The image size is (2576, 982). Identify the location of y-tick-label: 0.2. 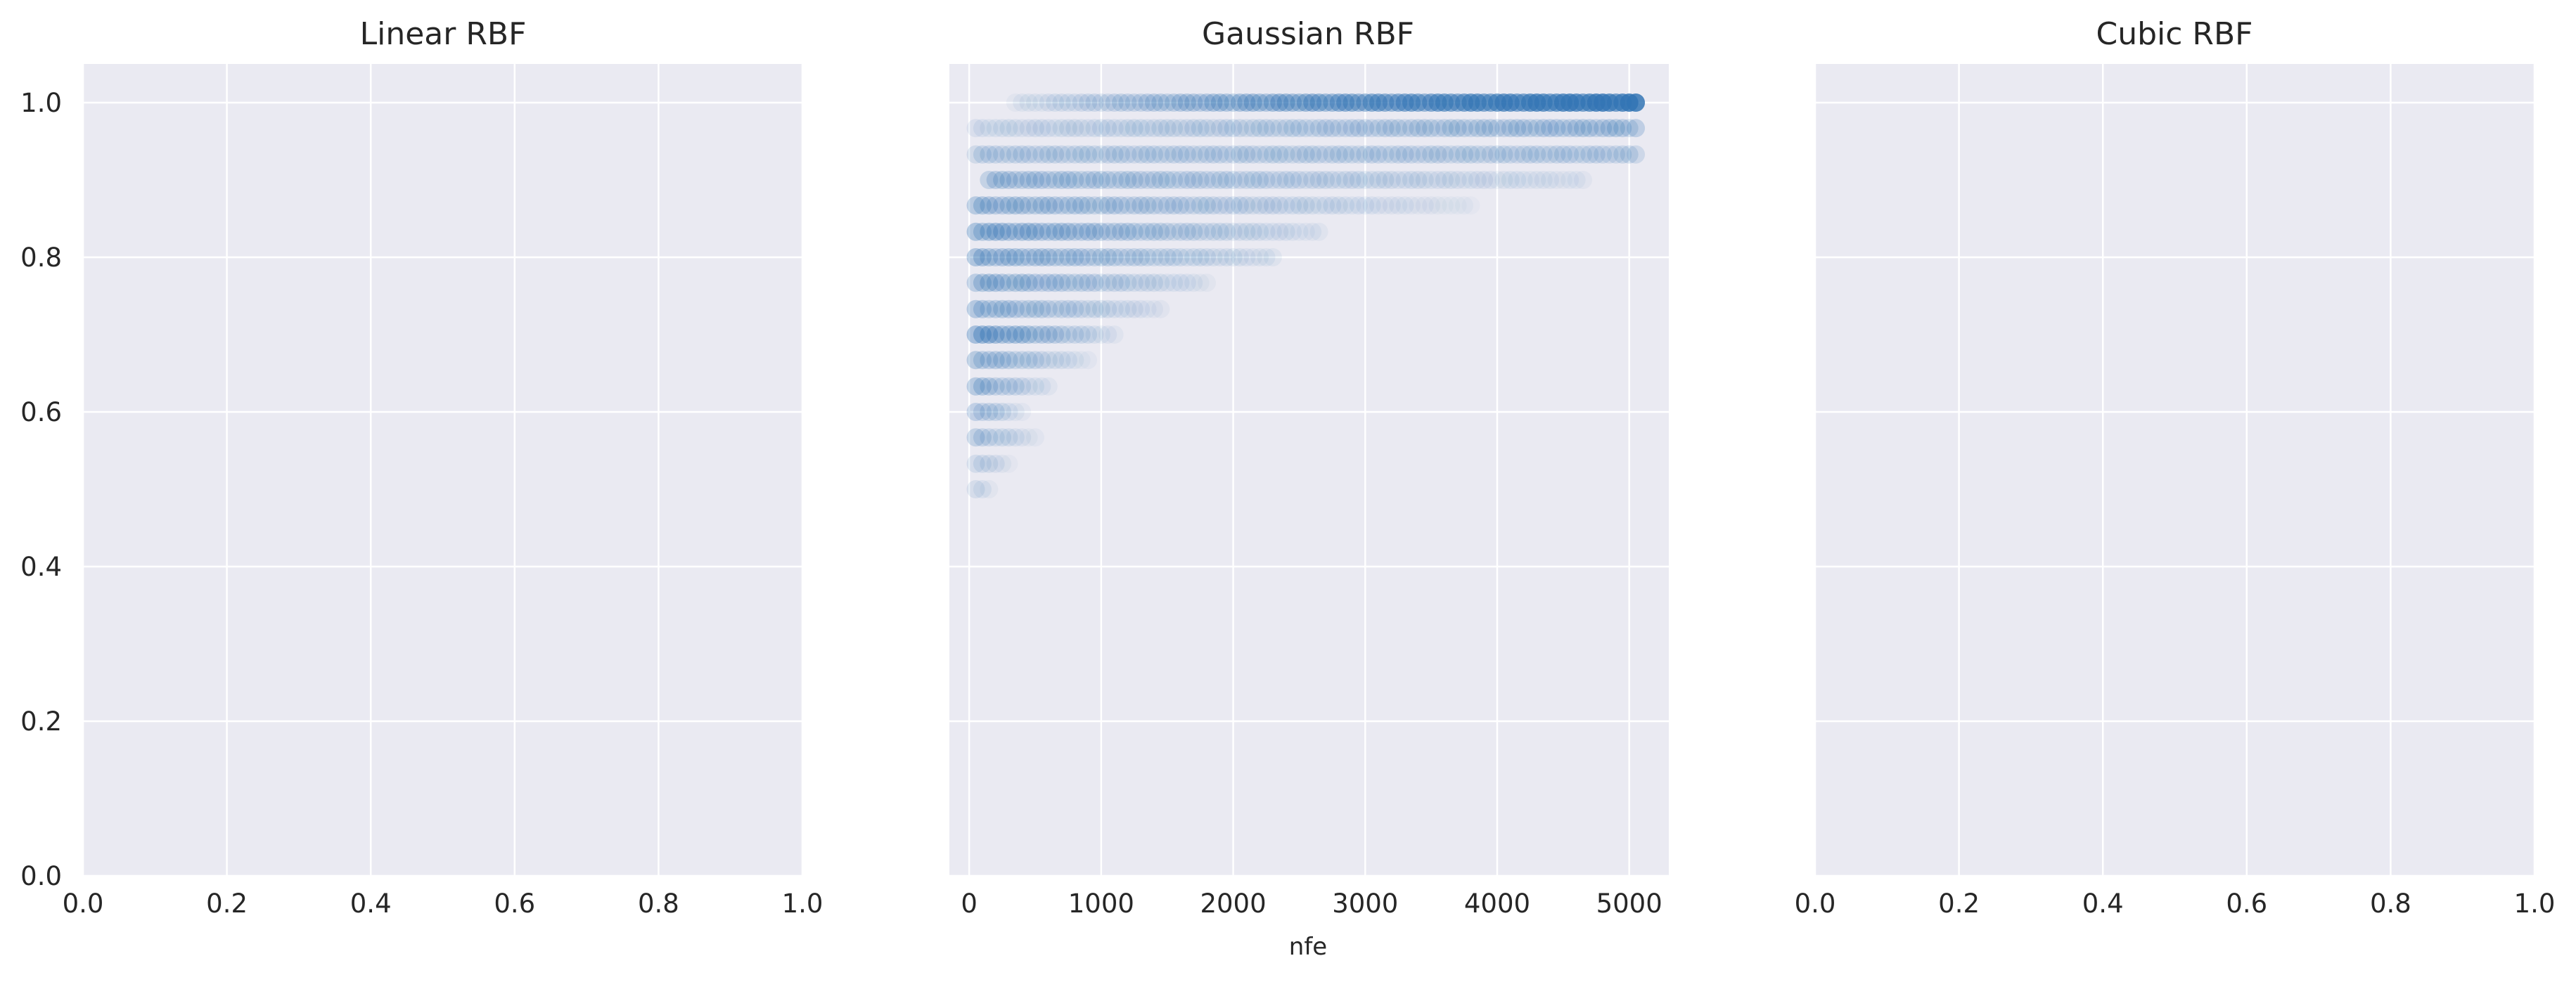
(41, 722).